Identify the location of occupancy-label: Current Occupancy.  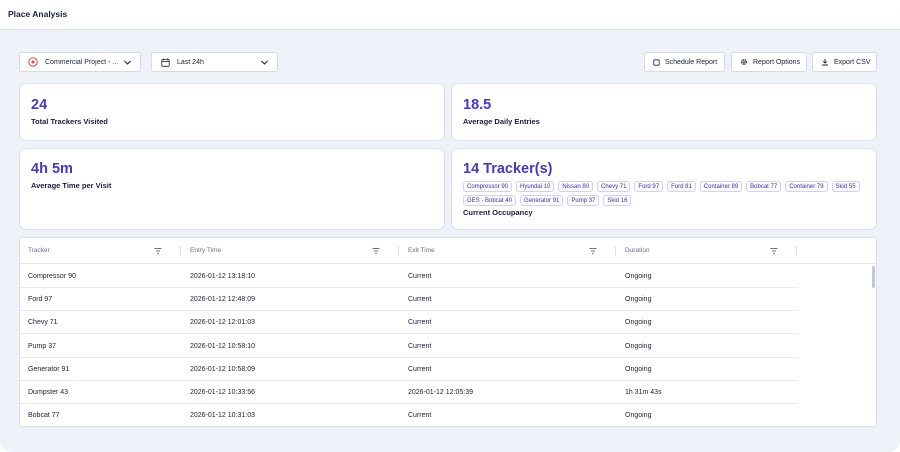
(498, 212).